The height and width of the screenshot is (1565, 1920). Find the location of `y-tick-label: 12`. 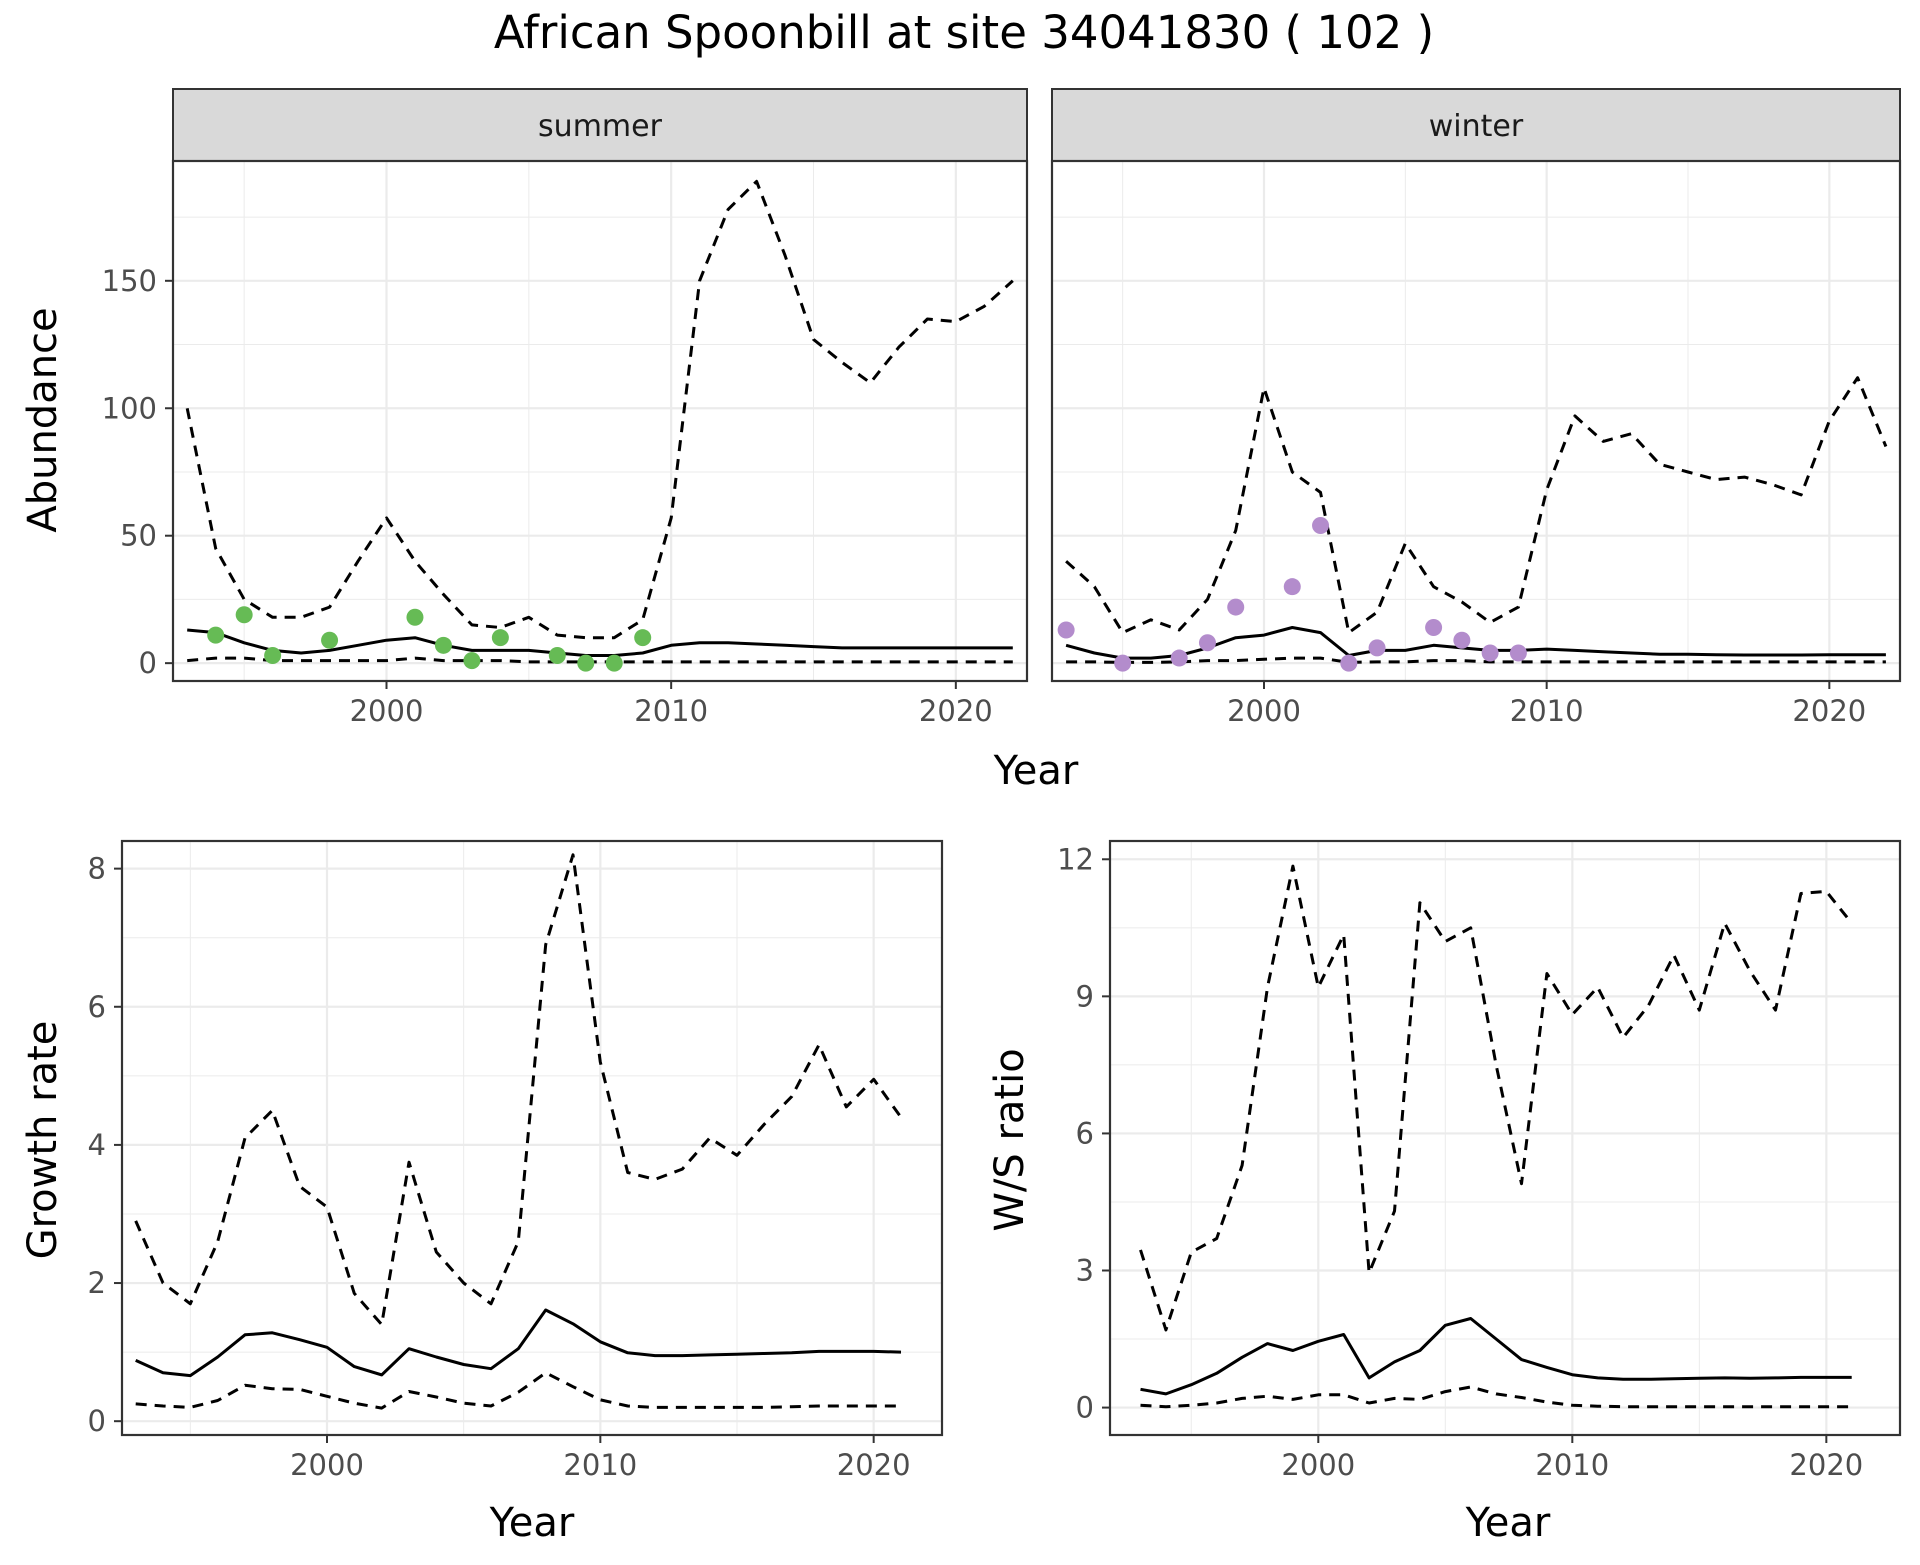

y-tick-label: 12 is located at coordinates (1075, 859).